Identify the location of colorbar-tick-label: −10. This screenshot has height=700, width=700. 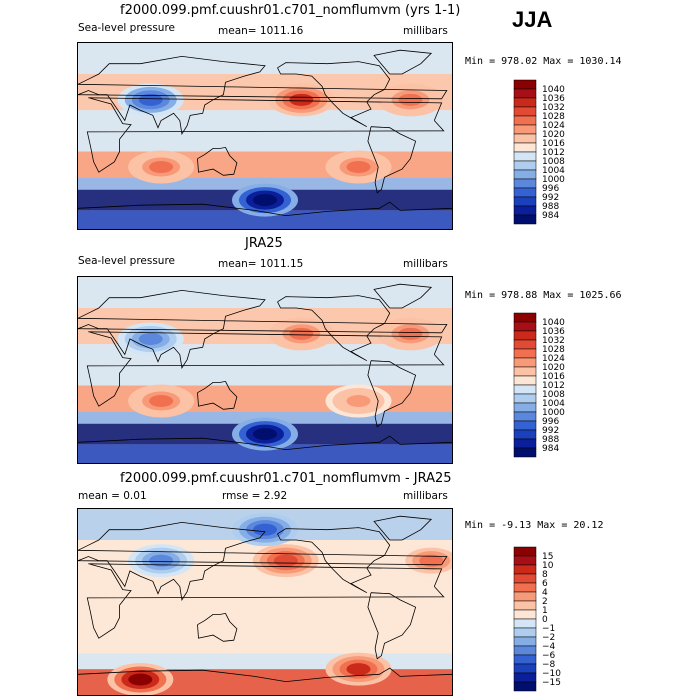
(551, 674).